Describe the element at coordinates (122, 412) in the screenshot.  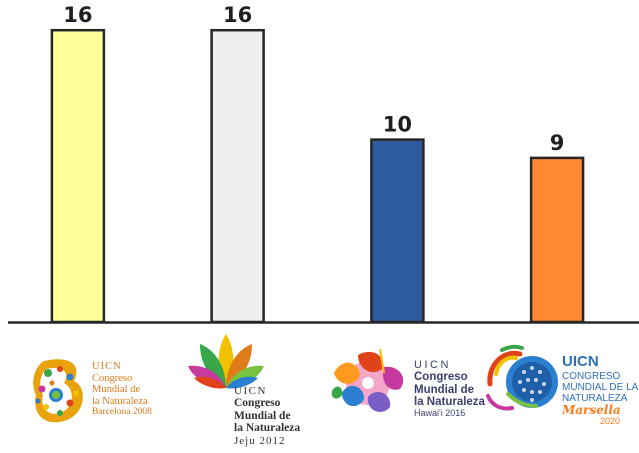
I see `logo-line: Barcelona 2008` at that location.